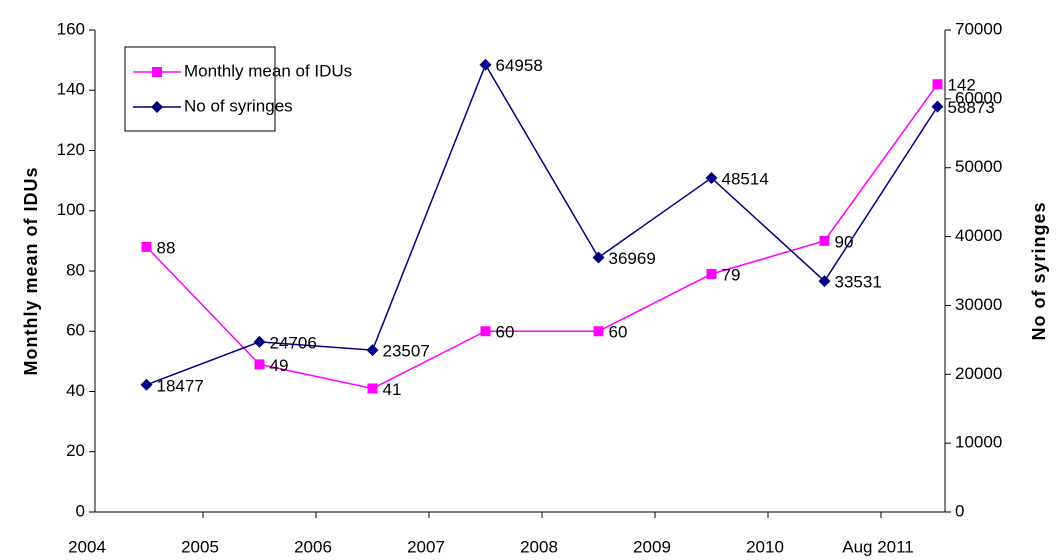 This screenshot has height=560, width=1058. I want to click on data-label: 36969, so click(632, 258).